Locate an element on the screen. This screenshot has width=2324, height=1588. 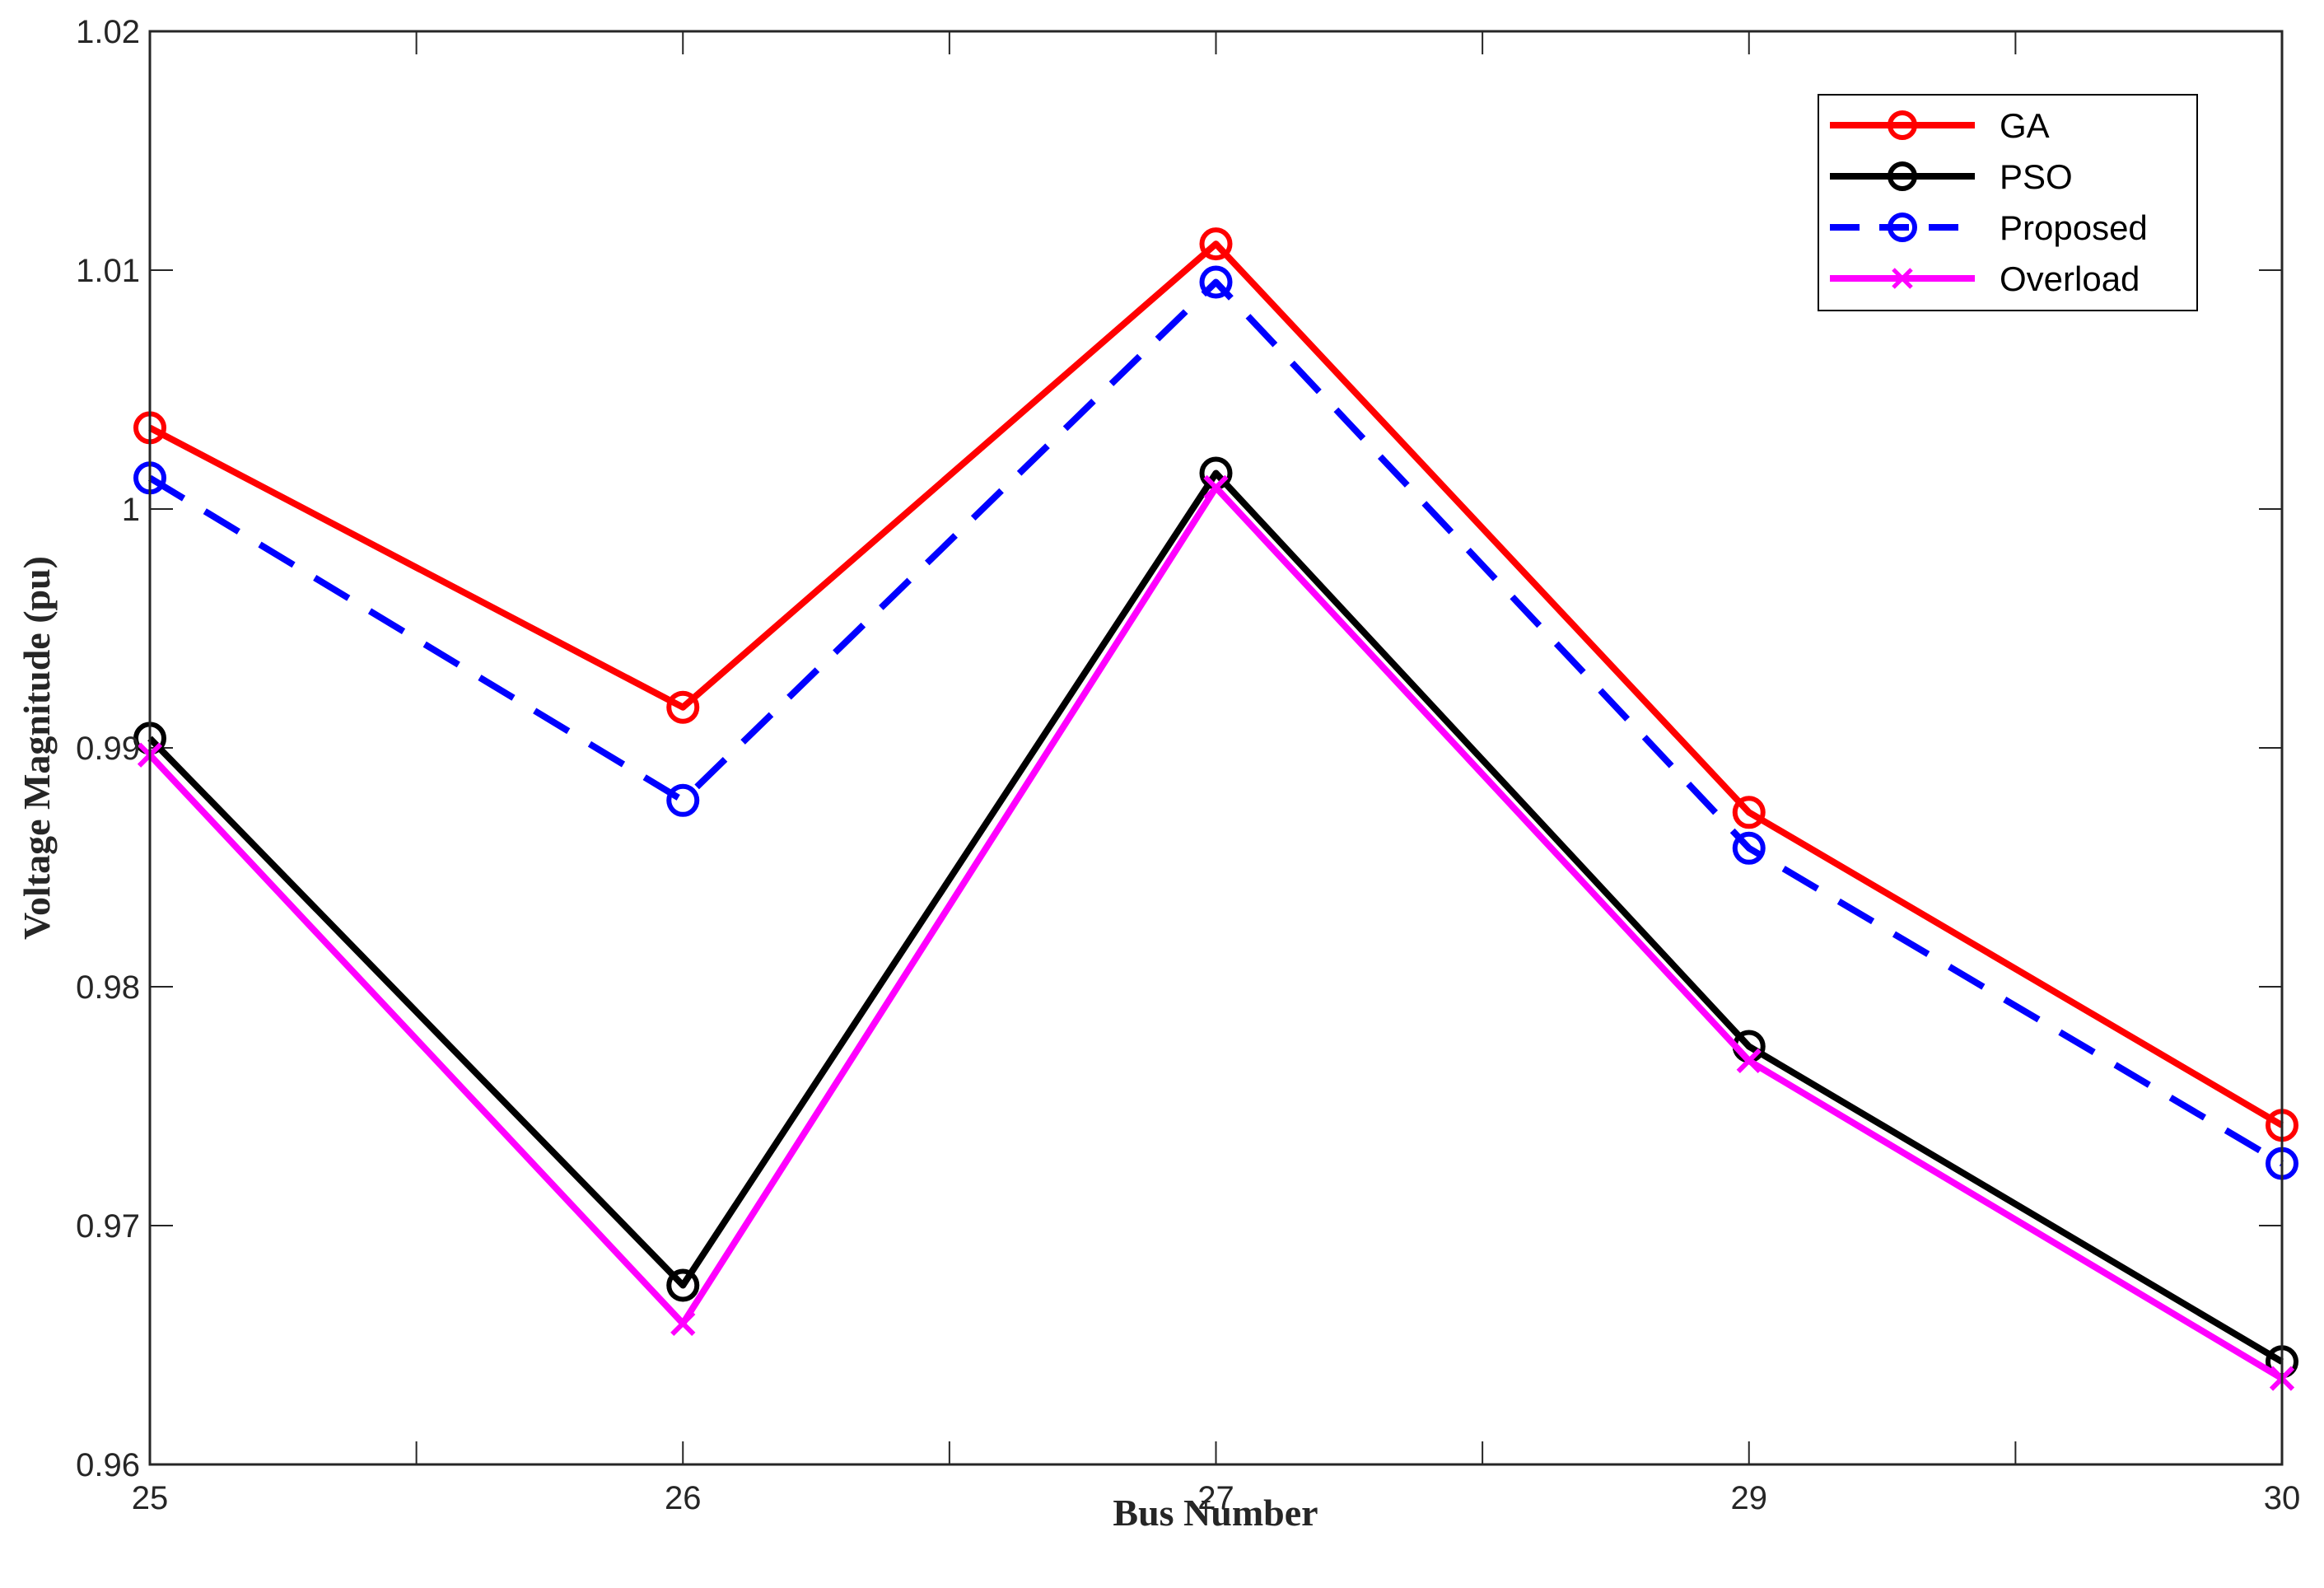
legend: GA PSO Proposed Overload is located at coordinates (2008, 202).